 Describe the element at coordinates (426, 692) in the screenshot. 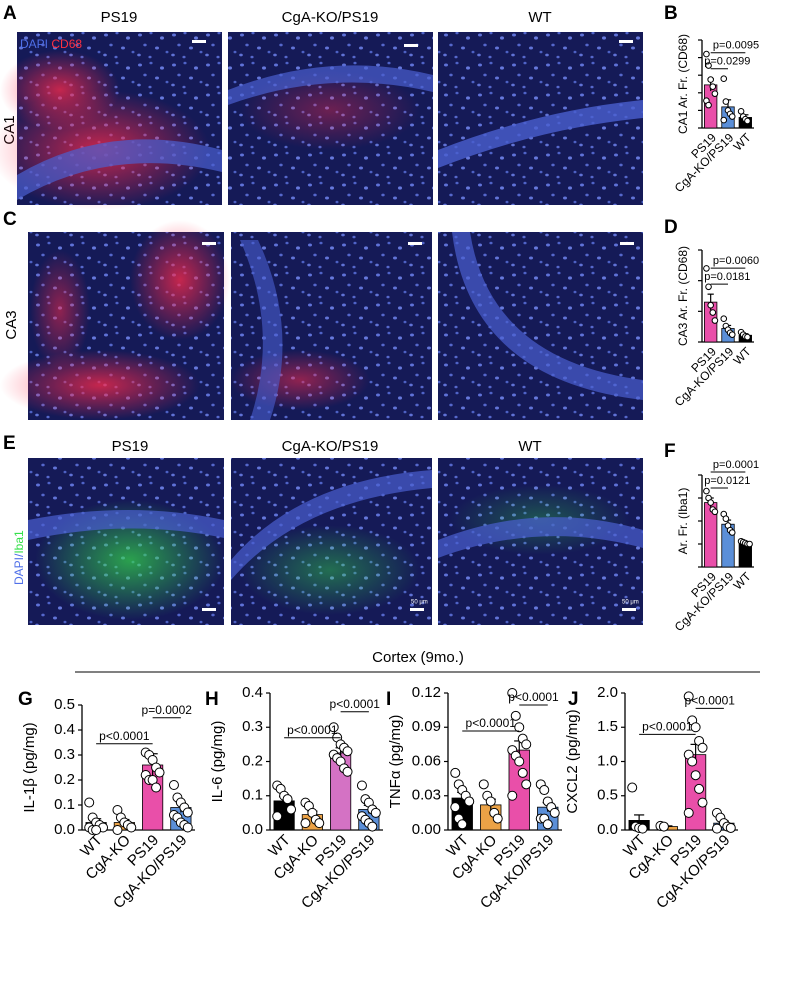

I see `y-tick-label: 0.12` at that location.